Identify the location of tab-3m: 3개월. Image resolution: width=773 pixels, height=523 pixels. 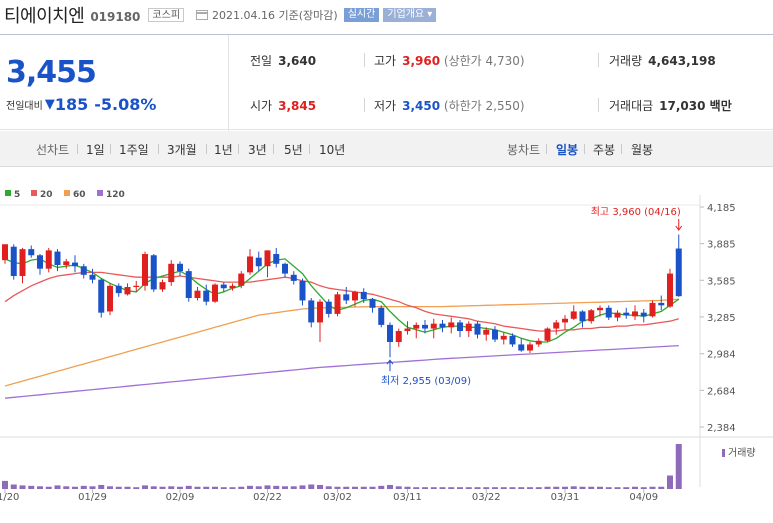
(182, 150).